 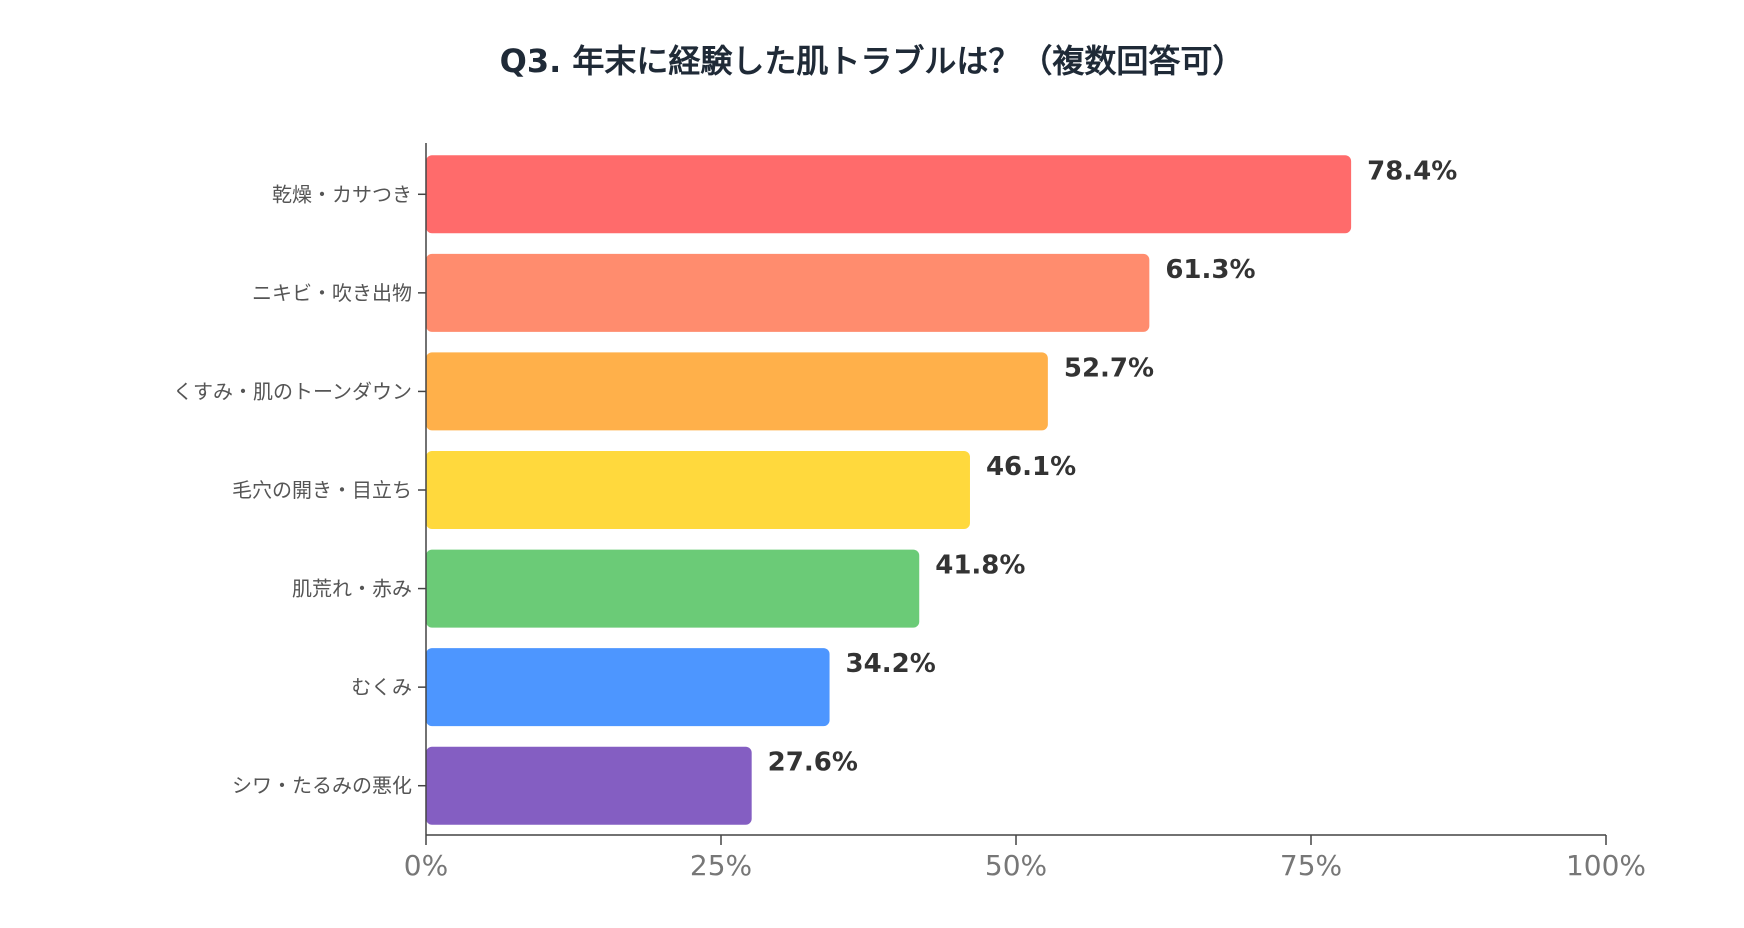 What do you see at coordinates (1311, 865) in the screenshot?
I see `x-tick-label-3: 75%` at bounding box center [1311, 865].